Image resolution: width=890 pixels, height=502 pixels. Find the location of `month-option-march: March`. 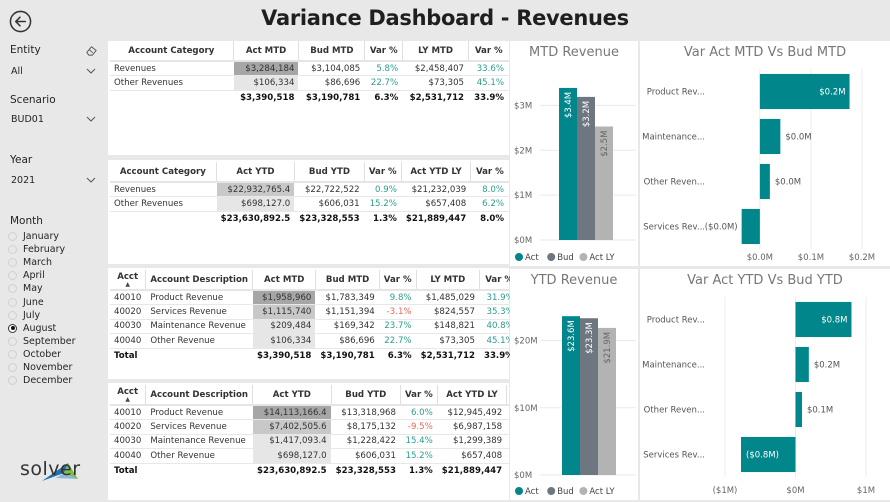

month-option-march: March is located at coordinates (42, 262).